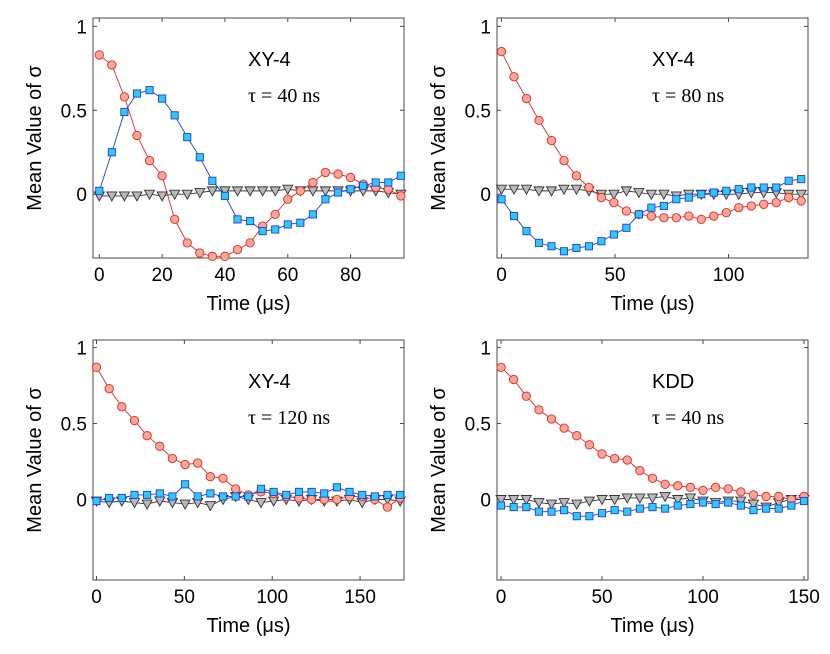  What do you see at coordinates (287, 275) in the screenshot?
I see `x-tick-label: 60` at bounding box center [287, 275].